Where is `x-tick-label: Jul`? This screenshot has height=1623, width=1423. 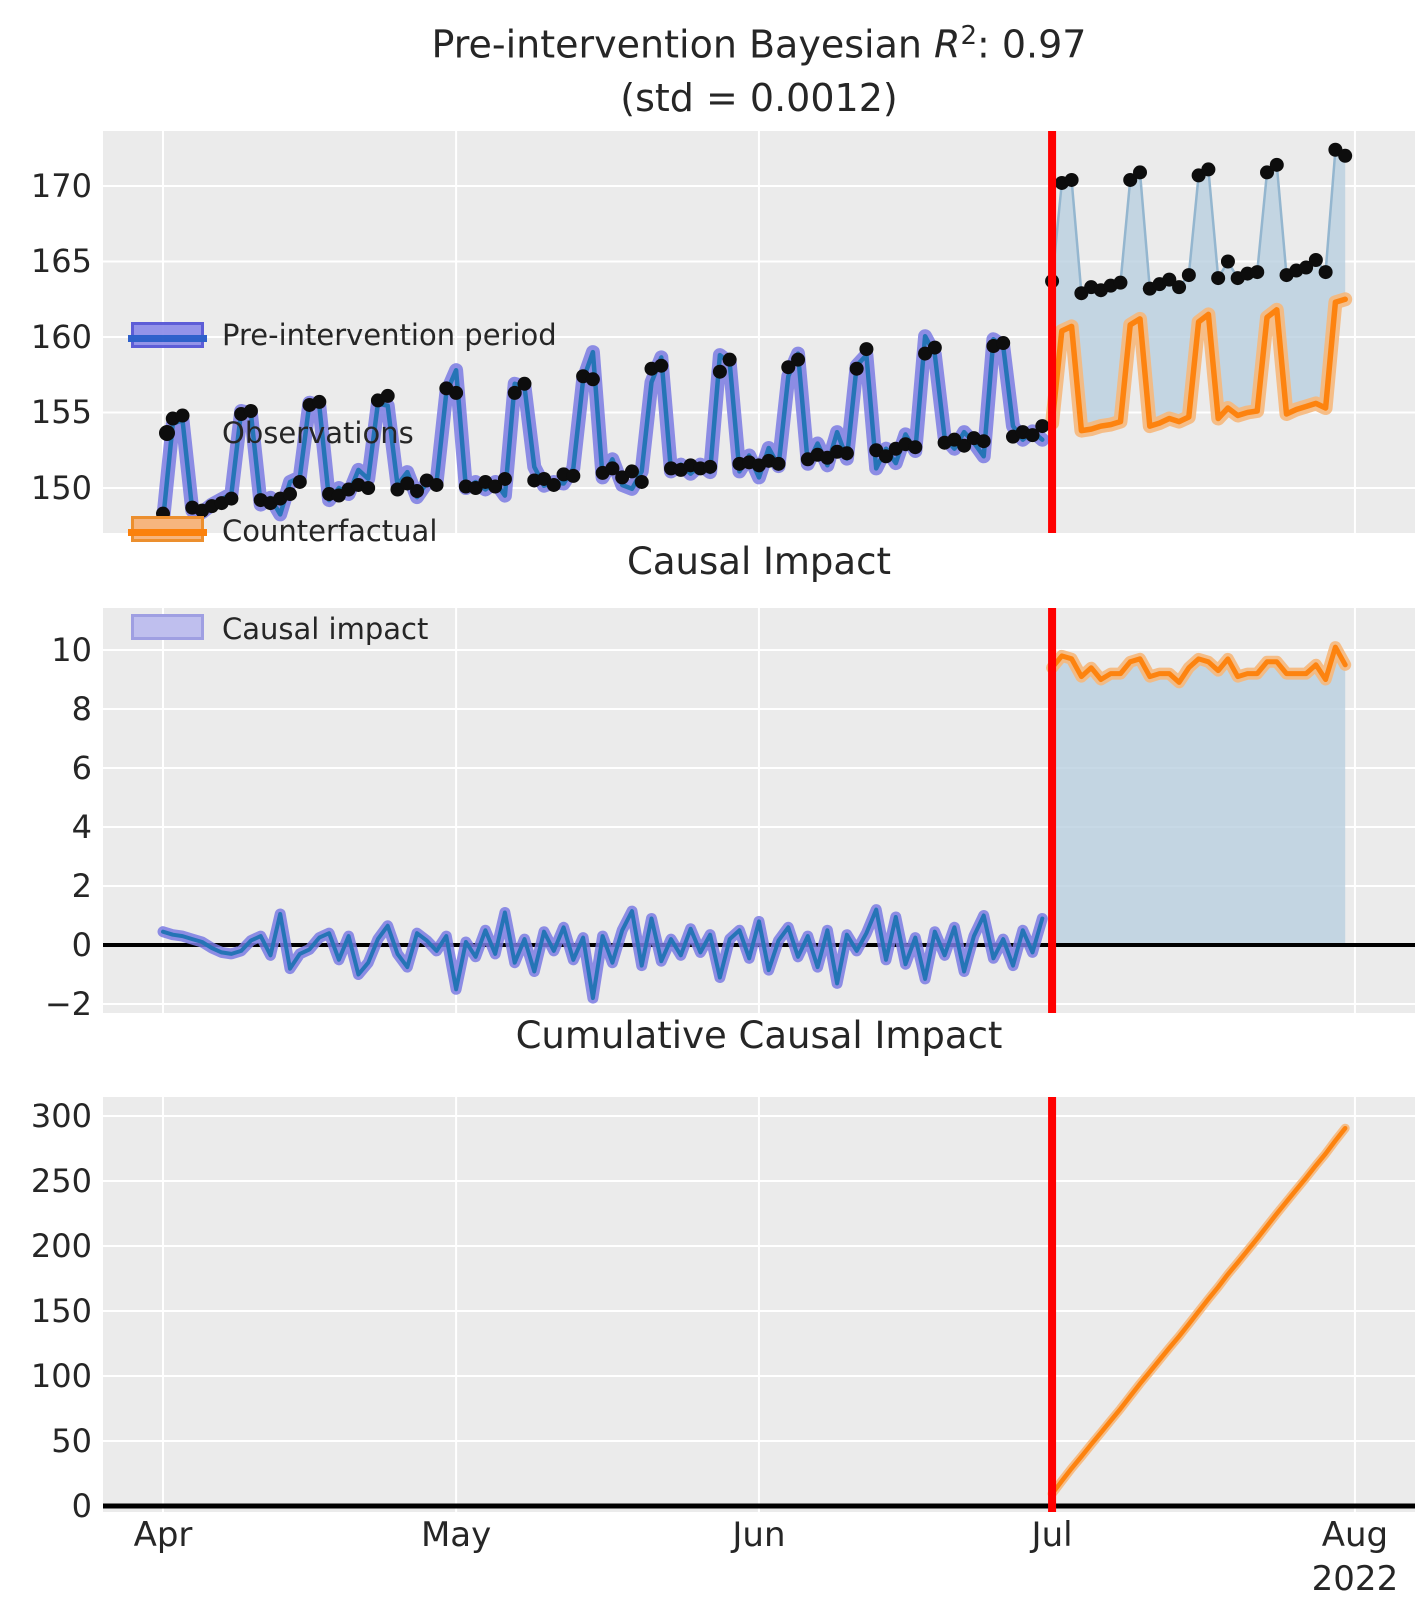 x-tick-label: Jul is located at coordinates (1052, 1535).